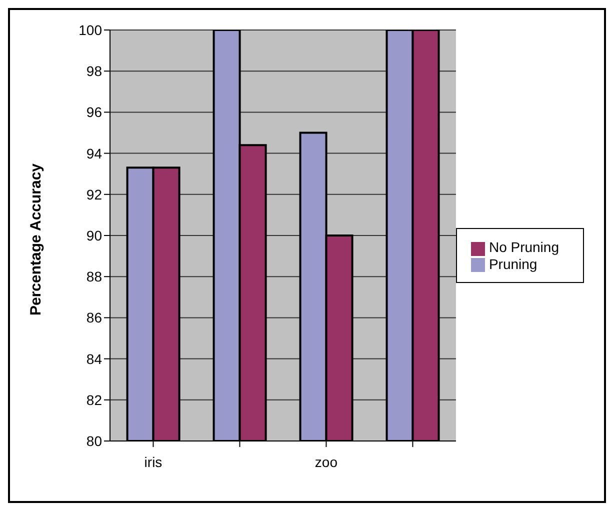 The width and height of the screenshot is (614, 511). I want to click on y-tick-label: 88, so click(94, 276).